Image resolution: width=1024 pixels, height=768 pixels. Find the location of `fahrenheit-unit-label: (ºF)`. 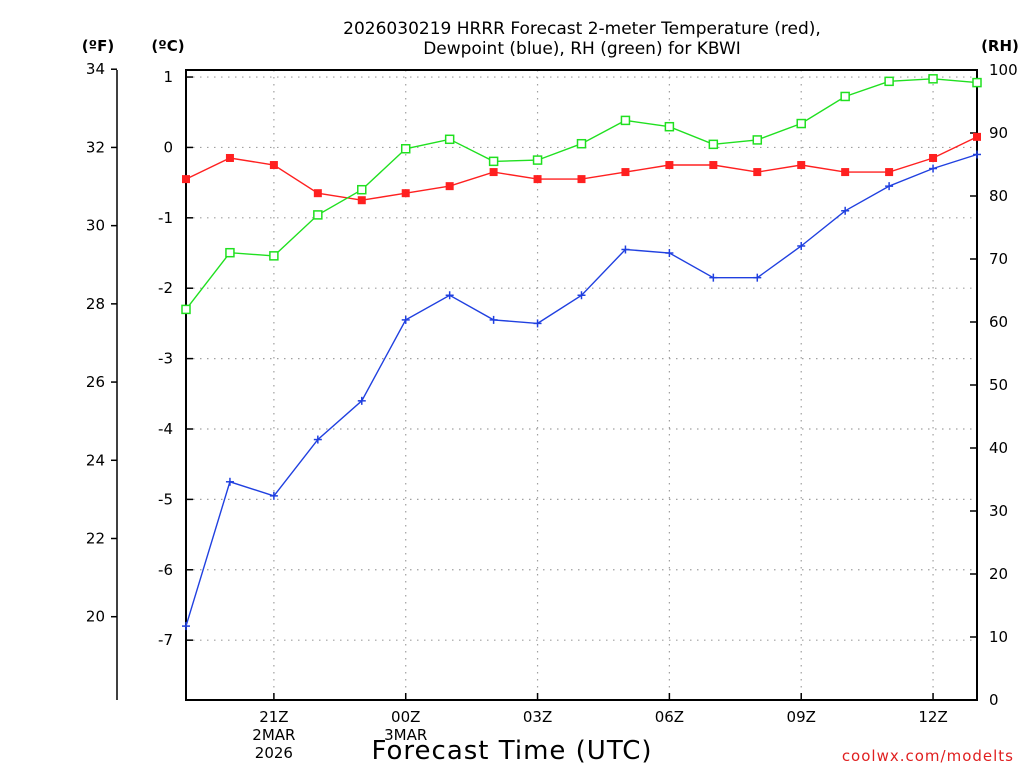

fahrenheit-unit-label: (ºF) is located at coordinates (98, 46).